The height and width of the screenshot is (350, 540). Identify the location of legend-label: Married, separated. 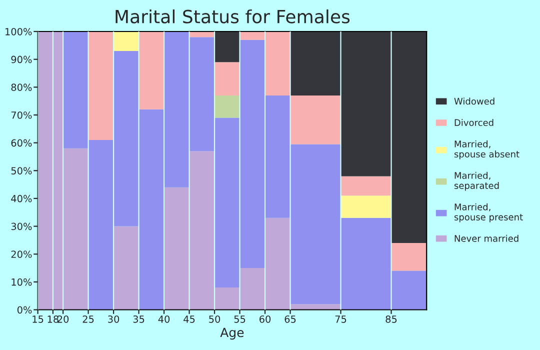
(476, 181).